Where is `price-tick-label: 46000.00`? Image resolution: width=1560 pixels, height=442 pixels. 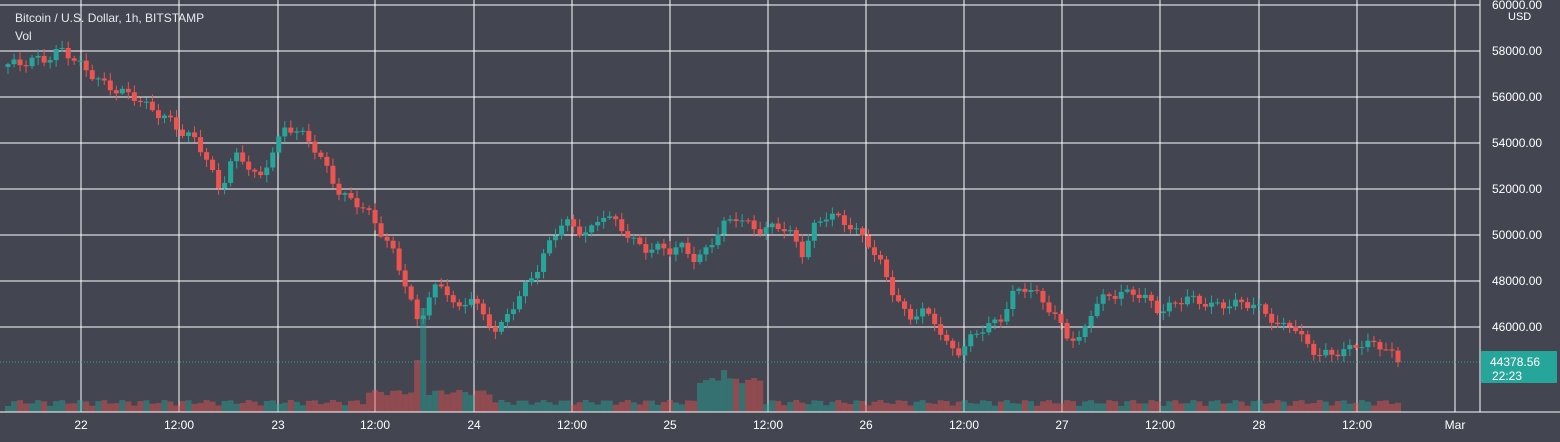
price-tick-label: 46000.00 is located at coordinates (1517, 327).